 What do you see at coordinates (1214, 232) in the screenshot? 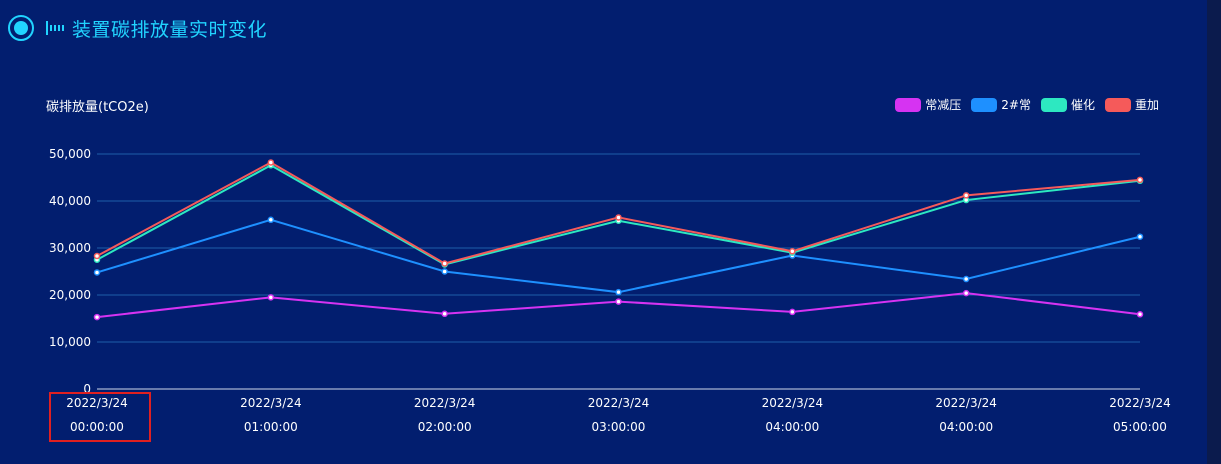
I see `right-edge-strip` at bounding box center [1214, 232].